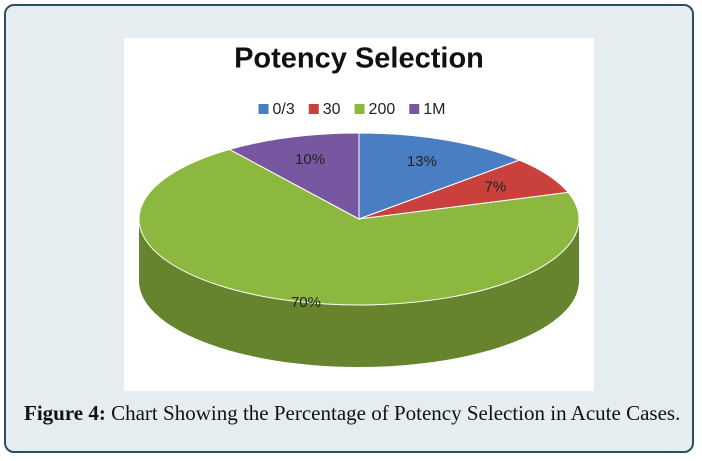  Describe the element at coordinates (434, 109) in the screenshot. I see `legend-label: 1M` at that location.